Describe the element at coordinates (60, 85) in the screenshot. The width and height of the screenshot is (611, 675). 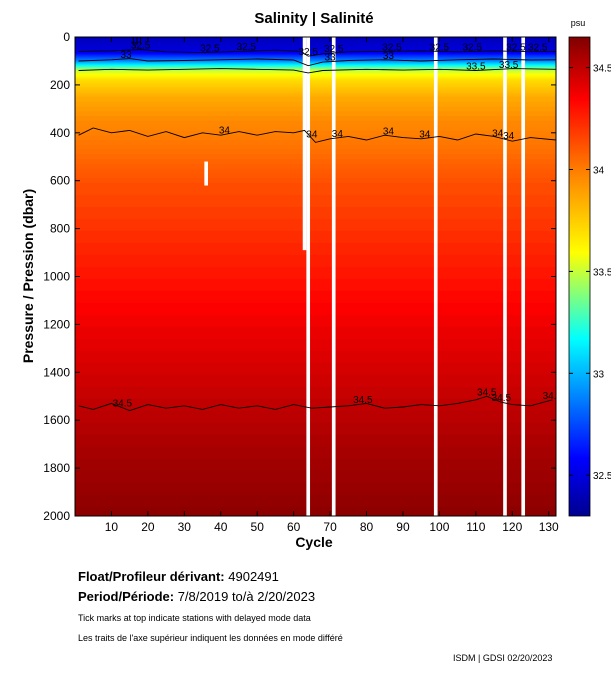
I see `y-tick-label: 200` at that location.